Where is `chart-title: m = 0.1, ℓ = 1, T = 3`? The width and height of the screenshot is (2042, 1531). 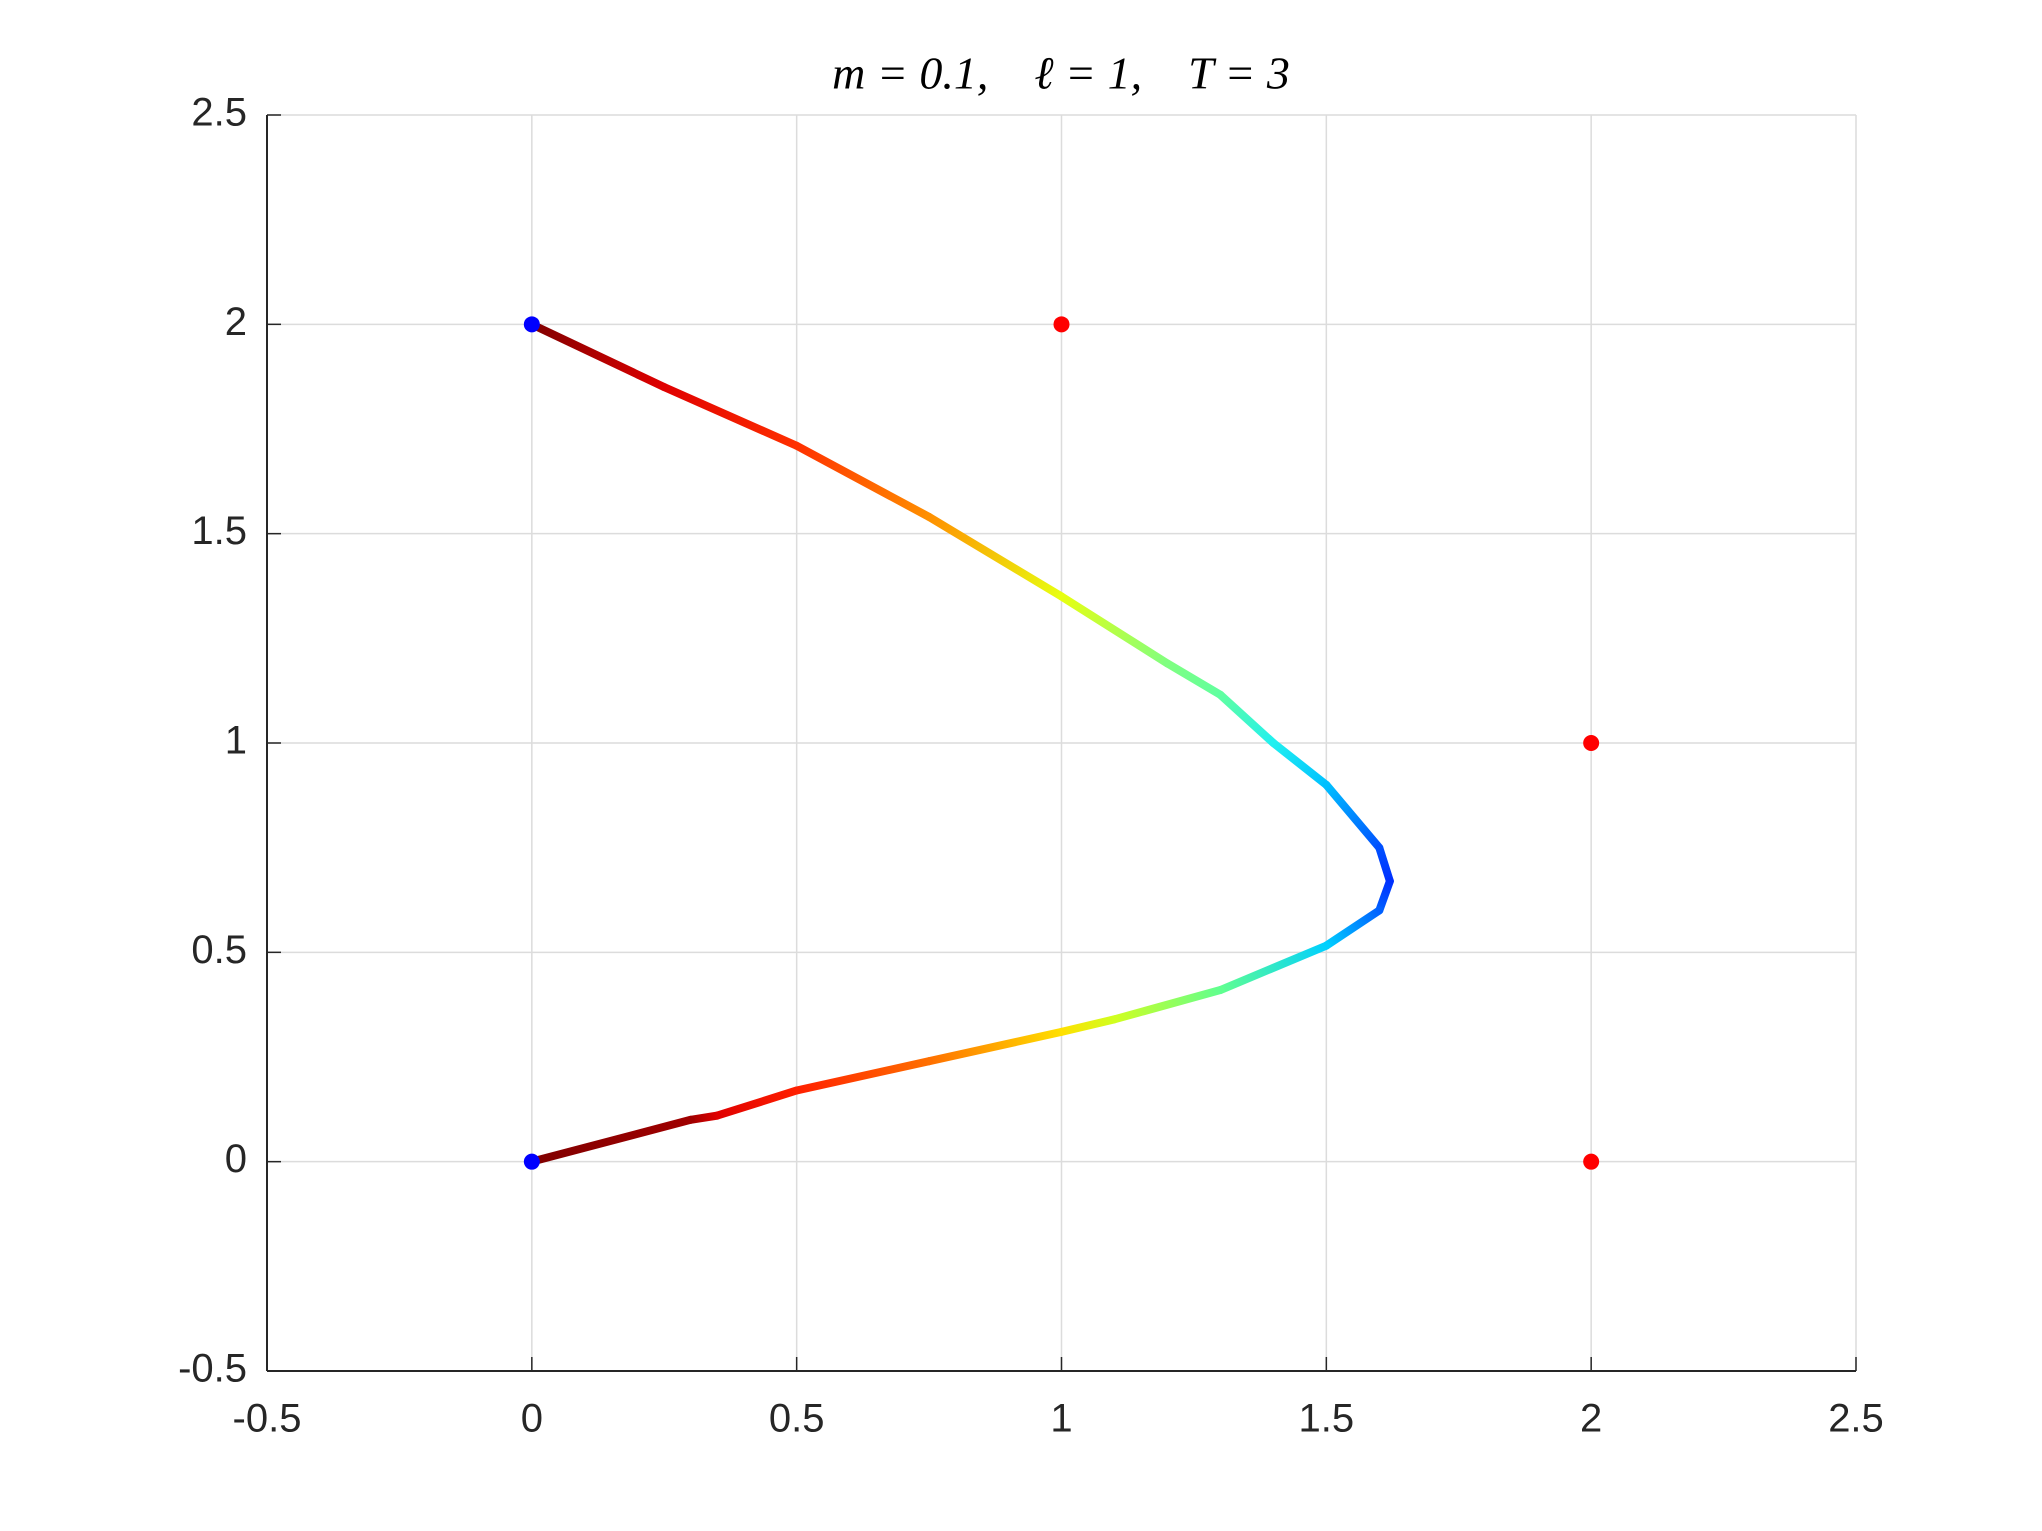
chart-title: m = 0.1, ℓ = 1, T = 3 is located at coordinates (1061, 73).